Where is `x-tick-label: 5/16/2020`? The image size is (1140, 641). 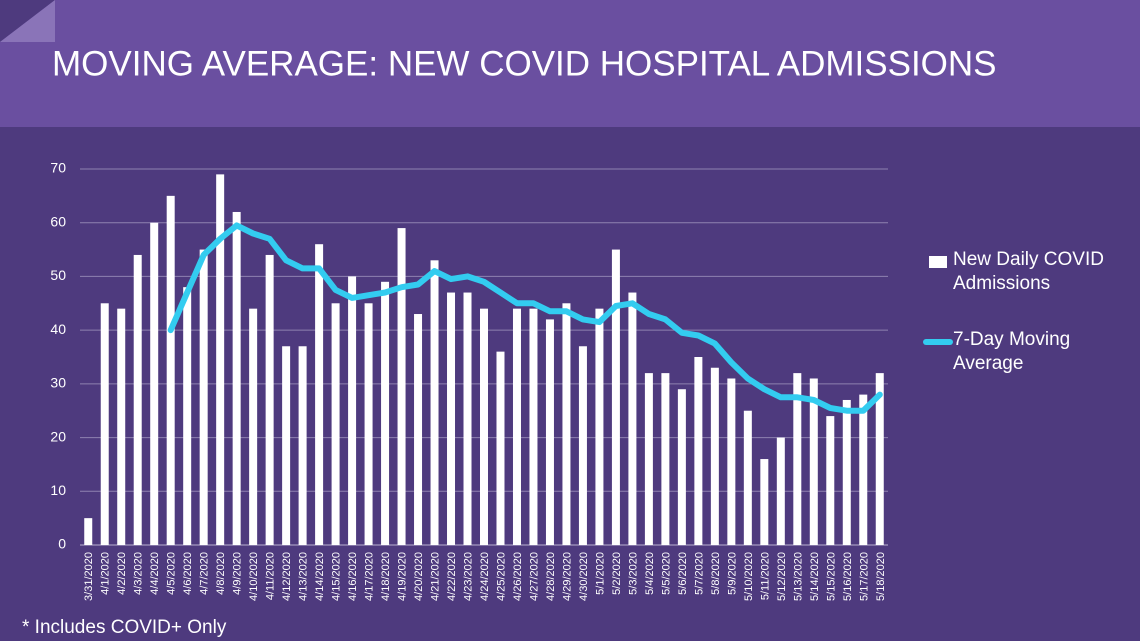
x-tick-label: 5/16/2020 is located at coordinates (848, 576).